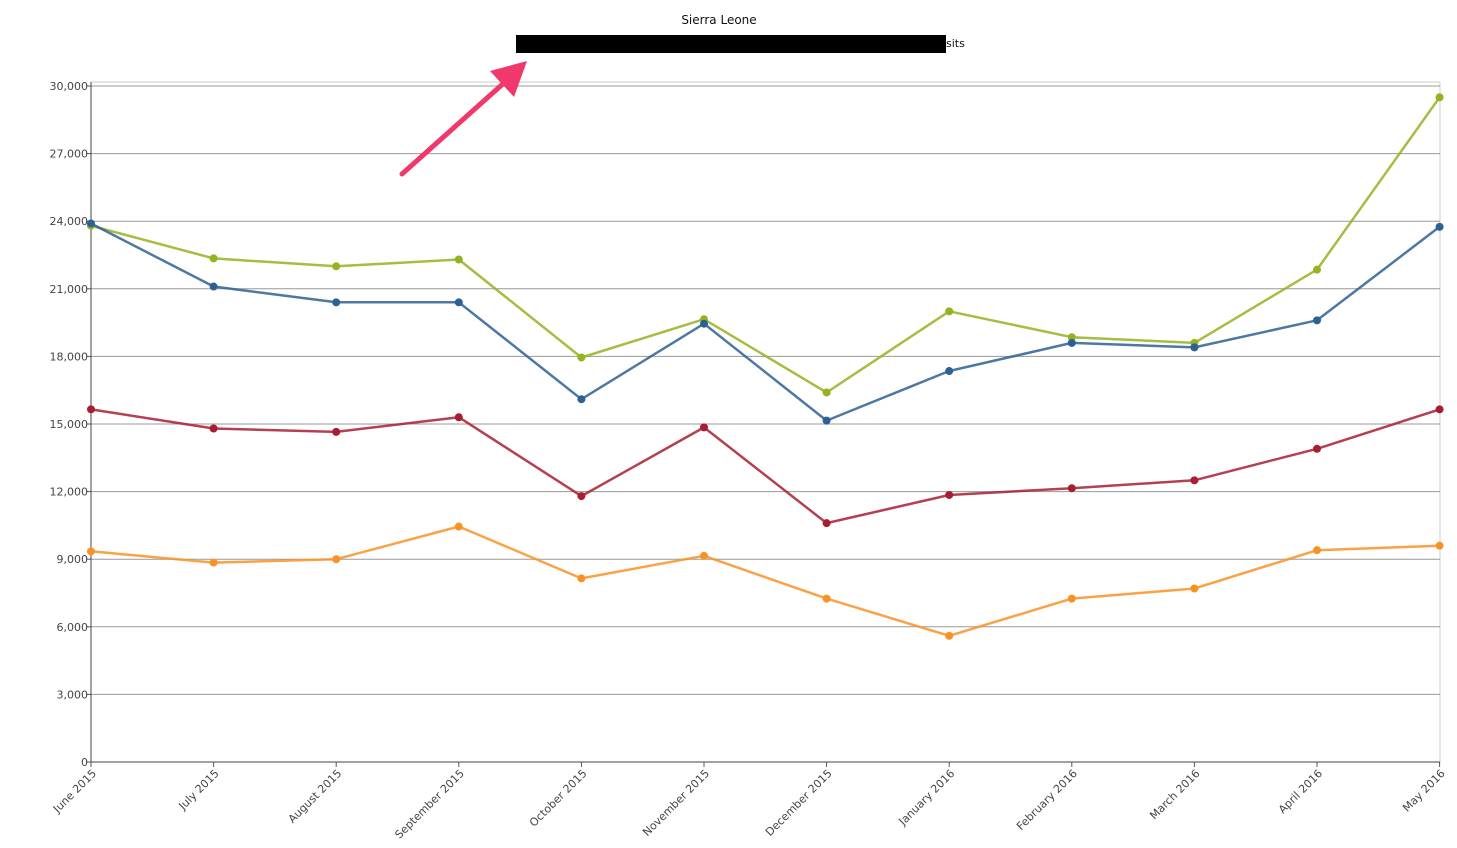 This screenshot has width=1457, height=848. What do you see at coordinates (429, 804) in the screenshot?
I see `x-tick-label: September 2015` at bounding box center [429, 804].